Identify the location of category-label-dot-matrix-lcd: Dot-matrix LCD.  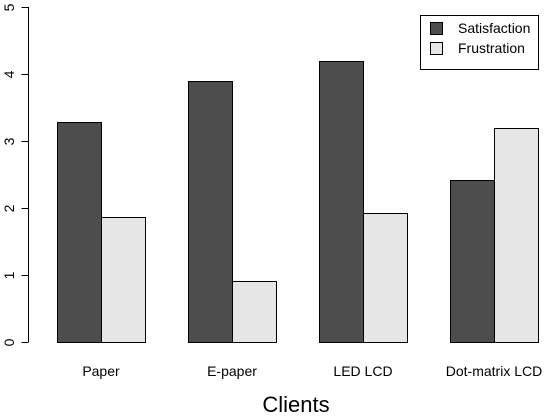
(494, 371).